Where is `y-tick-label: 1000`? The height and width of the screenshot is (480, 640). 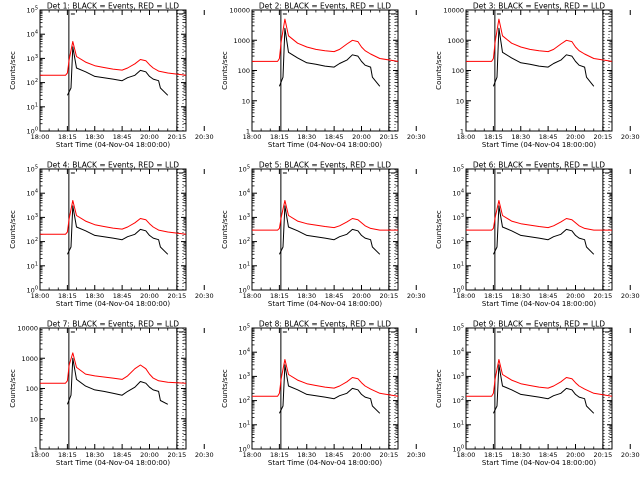
y-tick-label: 1000 is located at coordinates (241, 41).